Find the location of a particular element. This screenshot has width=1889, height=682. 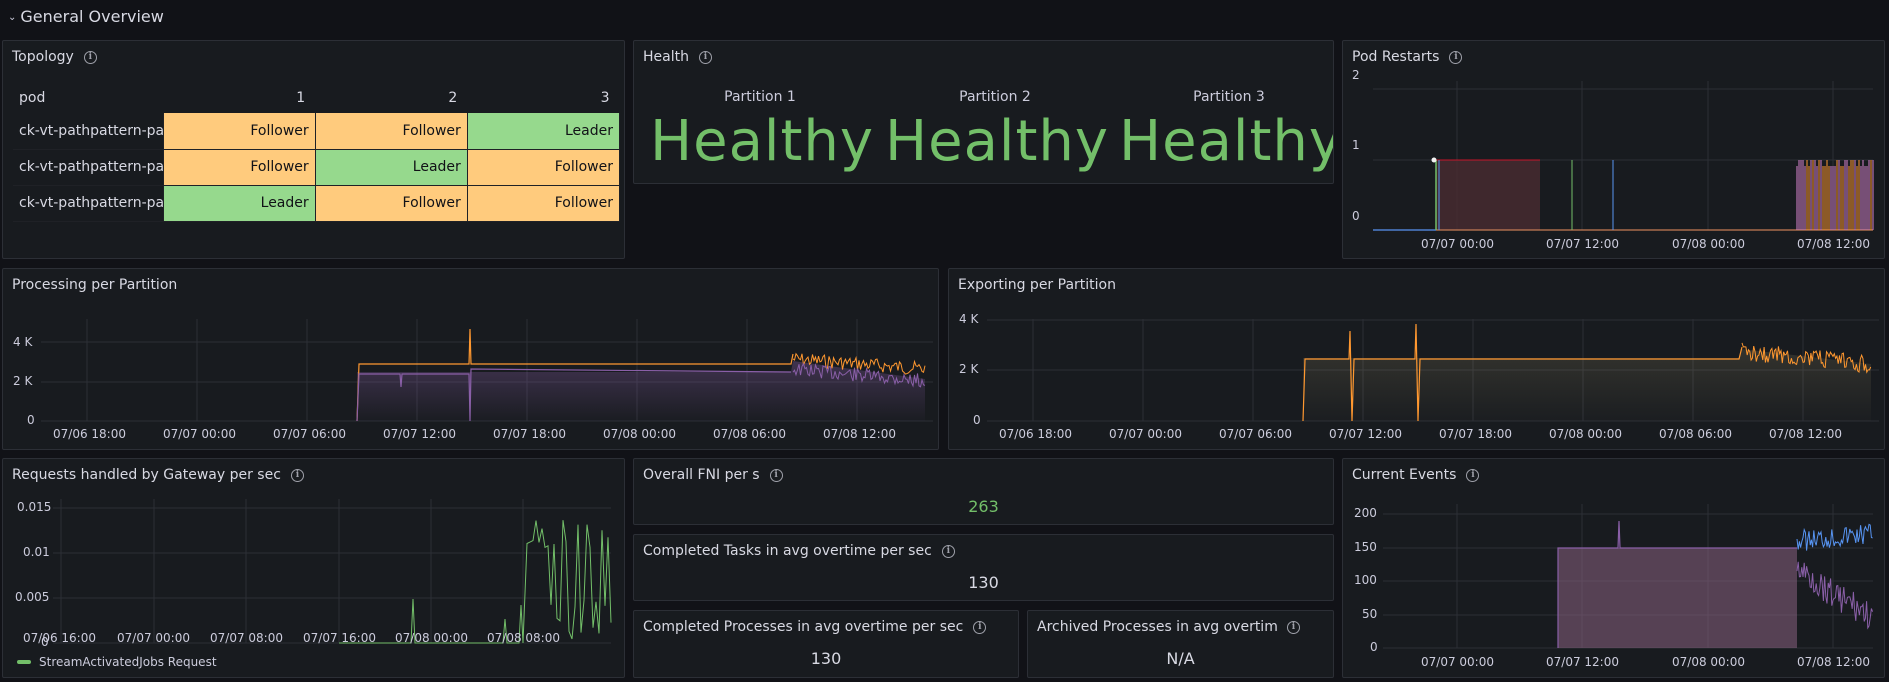

panel-title: Requests handled by Gateway per sec i is located at coordinates (158, 475).